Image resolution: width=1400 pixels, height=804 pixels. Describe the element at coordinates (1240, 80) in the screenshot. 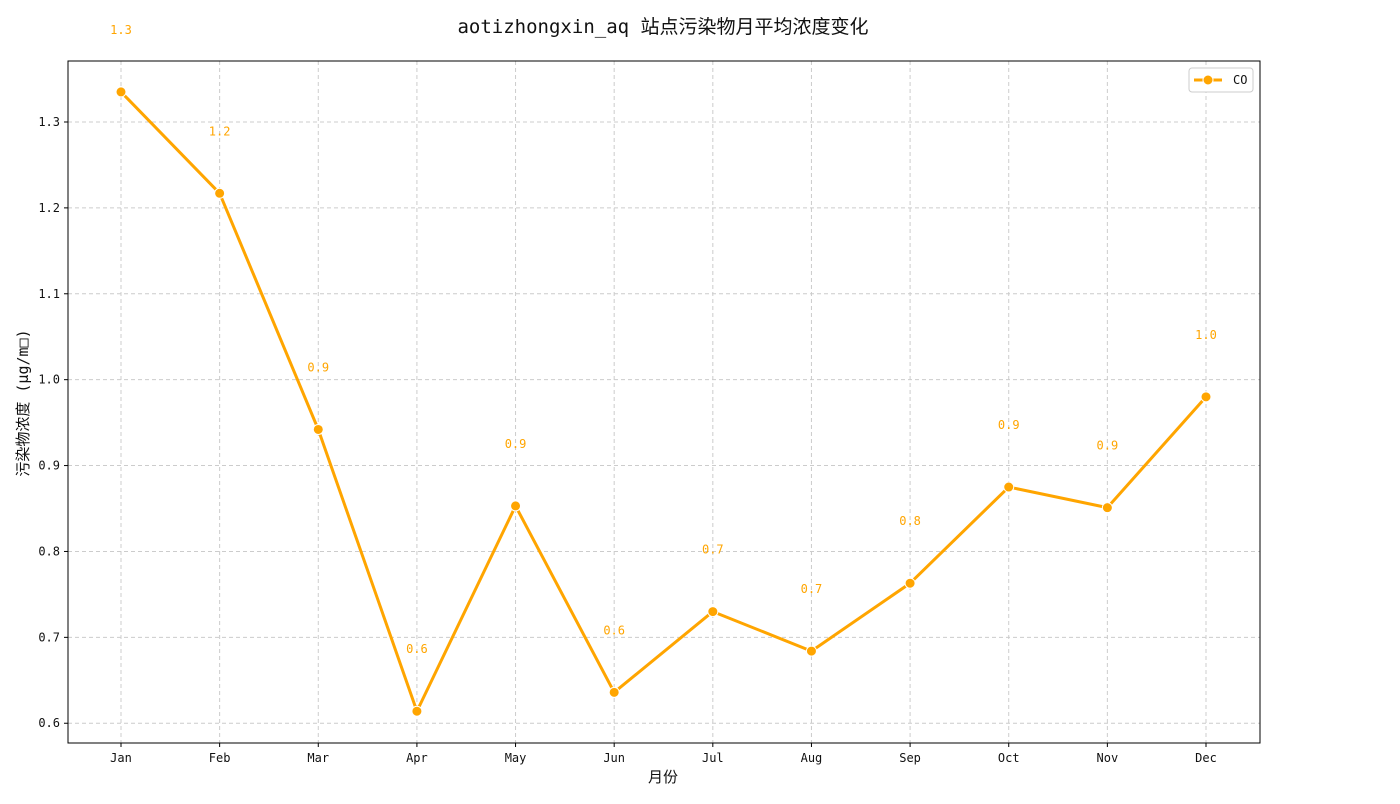

I see `legend-label-co: CO` at that location.